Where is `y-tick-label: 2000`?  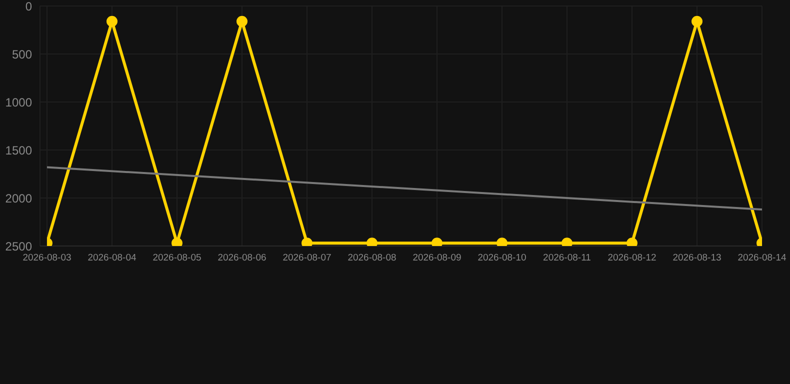
y-tick-label: 2000 is located at coordinates (18, 198).